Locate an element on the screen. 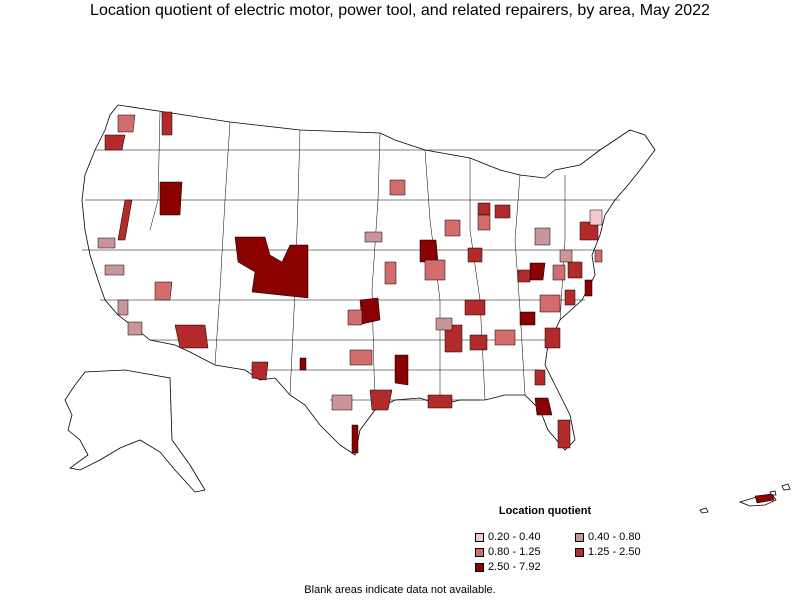  legend-item-0.20-0.40: 0.20 - 0.40 is located at coordinates (508, 537).